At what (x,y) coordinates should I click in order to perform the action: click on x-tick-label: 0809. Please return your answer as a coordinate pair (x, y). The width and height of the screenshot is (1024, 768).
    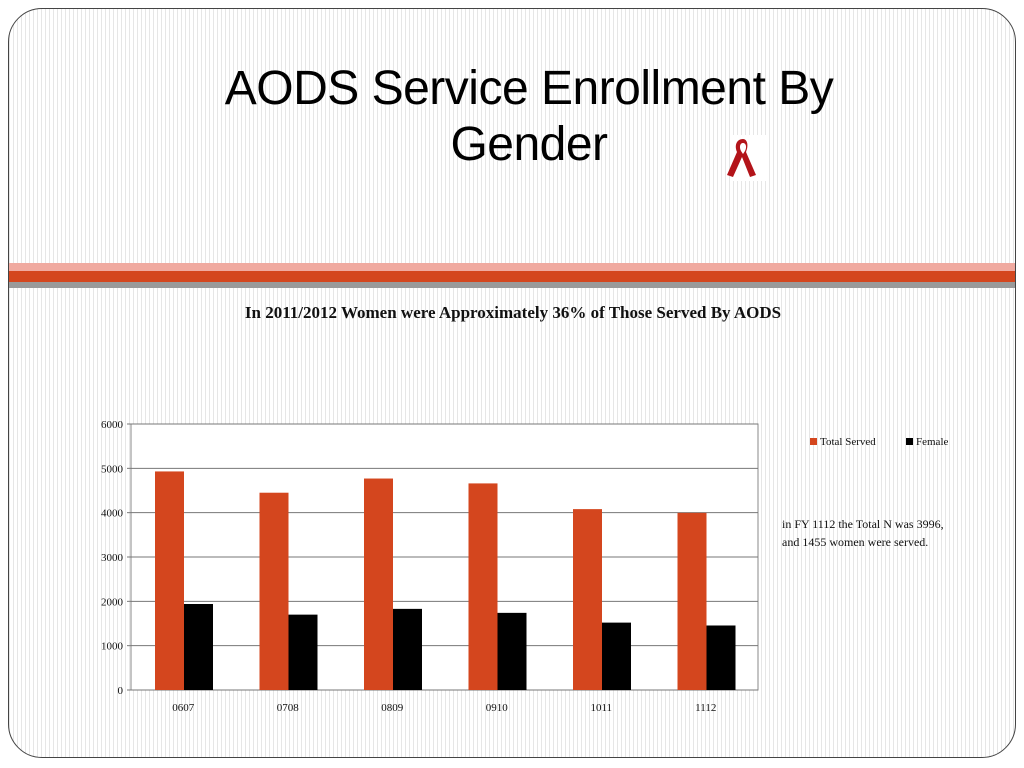
    Looking at the image, I should click on (392, 708).